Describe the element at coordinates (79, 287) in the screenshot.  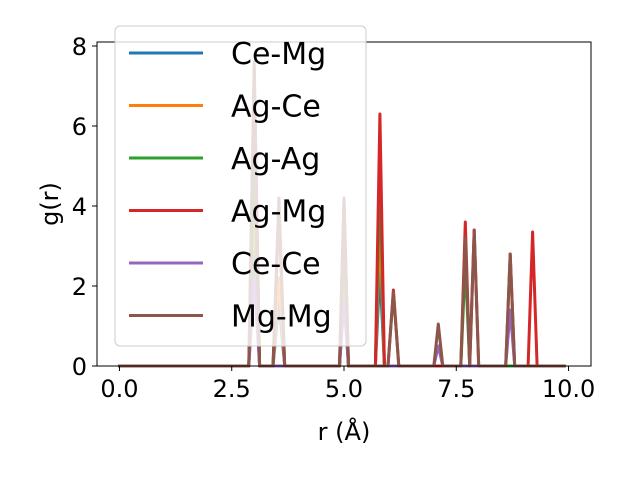
I see `y-tick-label: 2` at that location.